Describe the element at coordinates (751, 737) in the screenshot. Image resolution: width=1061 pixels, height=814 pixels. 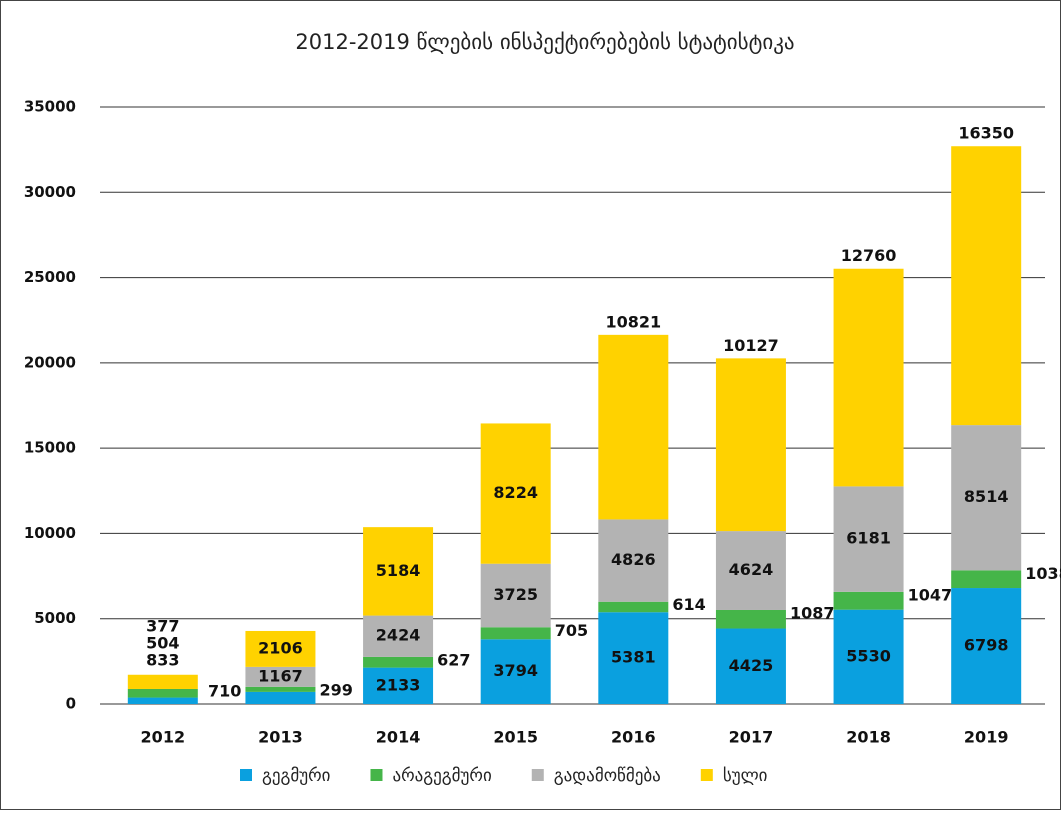
I see `x-tick-label: 2017` at that location.